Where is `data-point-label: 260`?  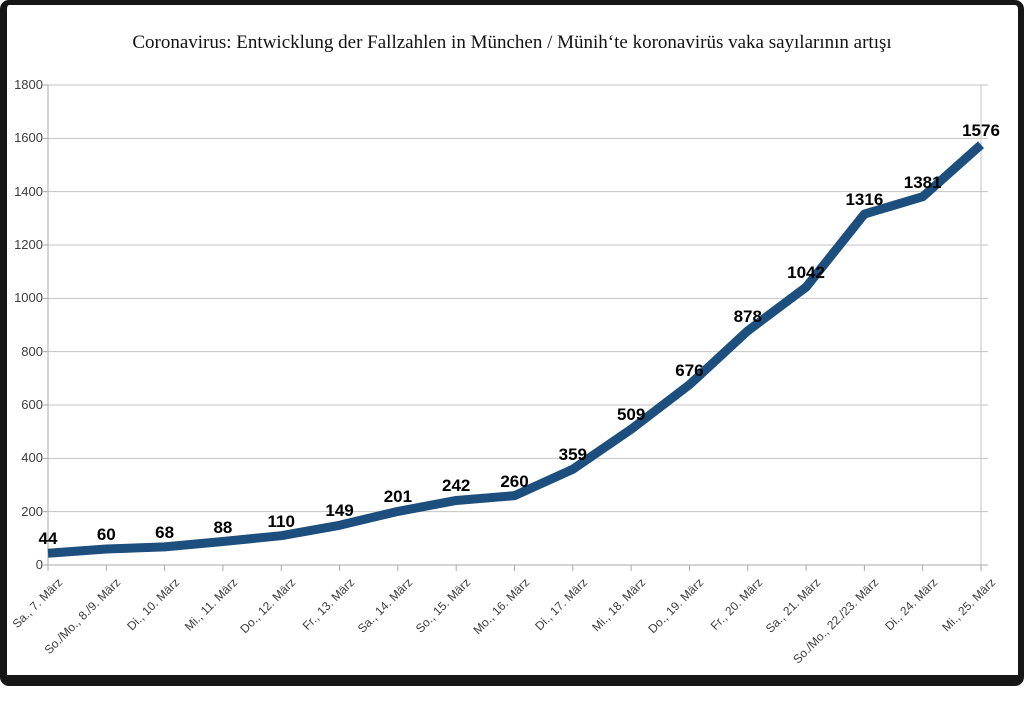
data-point-label: 260 is located at coordinates (514, 481).